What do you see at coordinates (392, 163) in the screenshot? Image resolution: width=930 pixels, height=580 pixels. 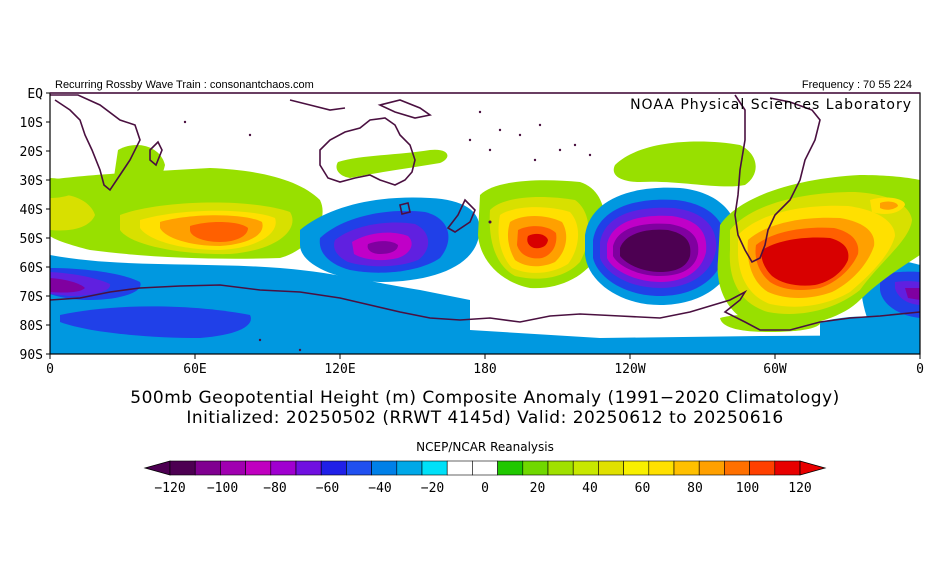 I see `green-patch-australia` at bounding box center [392, 163].